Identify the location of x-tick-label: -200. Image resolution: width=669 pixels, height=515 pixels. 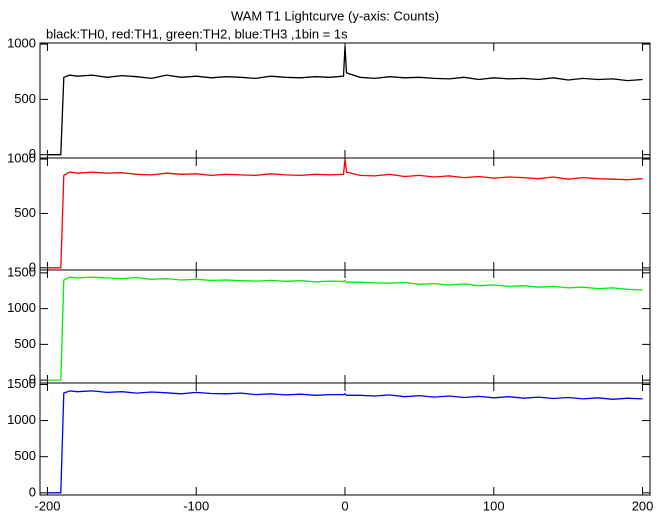
(47, 505).